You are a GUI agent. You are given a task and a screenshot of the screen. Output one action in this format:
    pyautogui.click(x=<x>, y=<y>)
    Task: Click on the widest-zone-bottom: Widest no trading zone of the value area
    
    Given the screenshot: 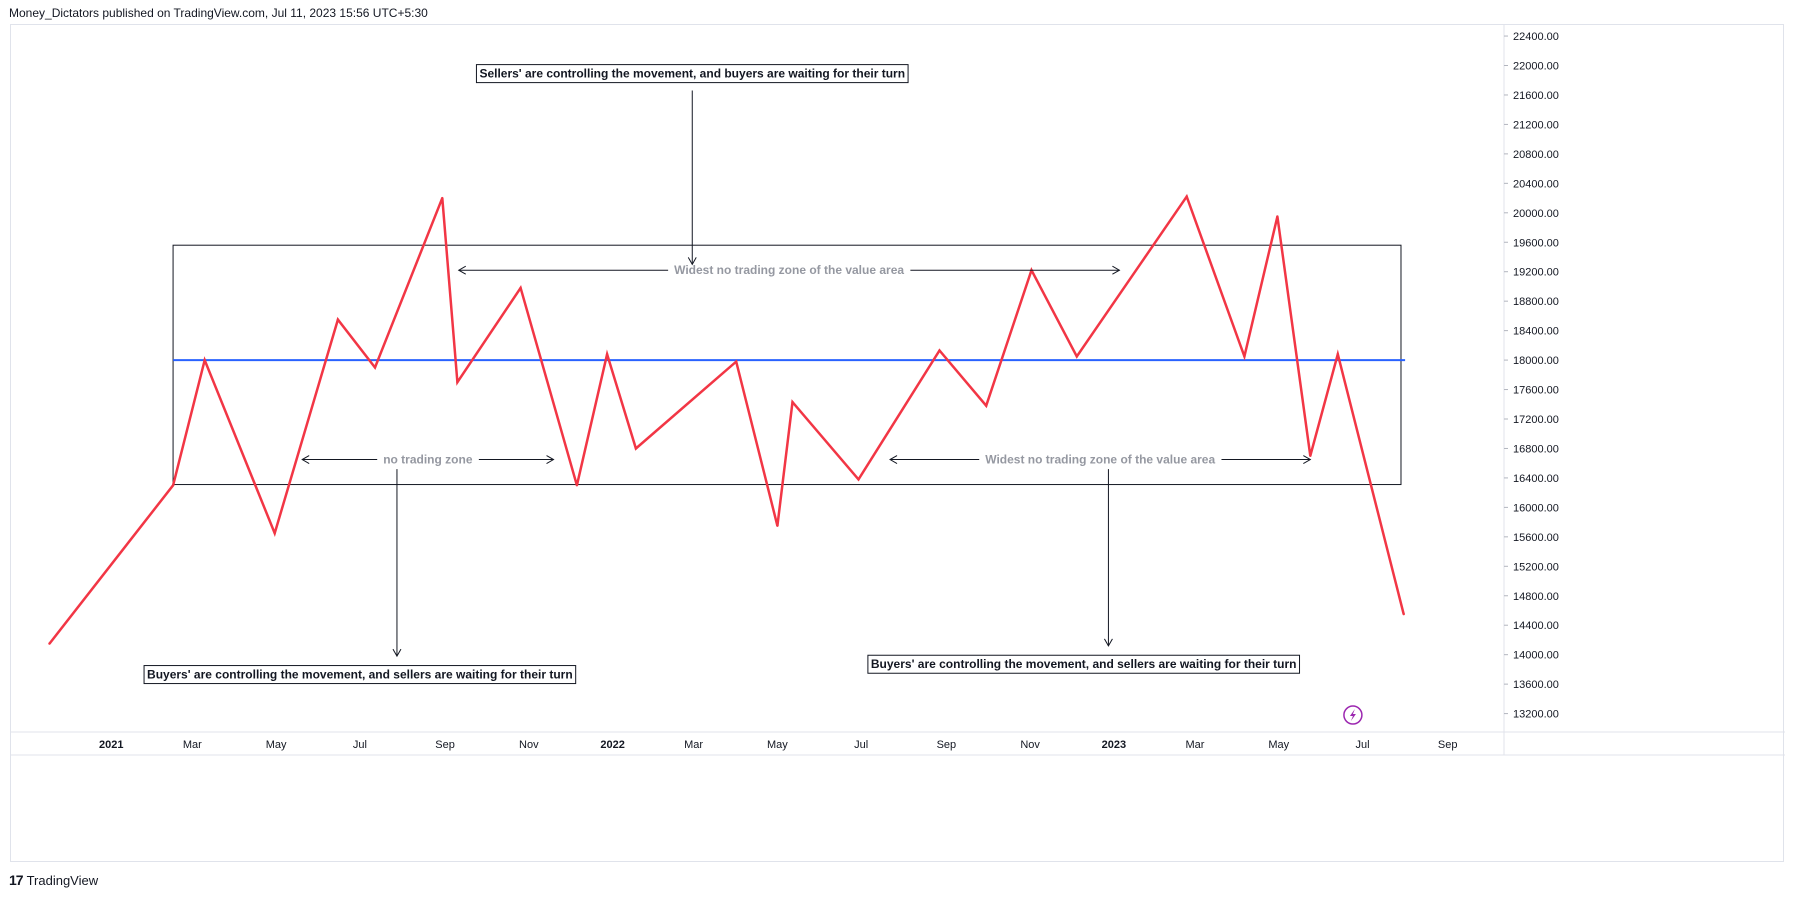 What is the action you would take?
    pyautogui.click(x=1100, y=460)
    